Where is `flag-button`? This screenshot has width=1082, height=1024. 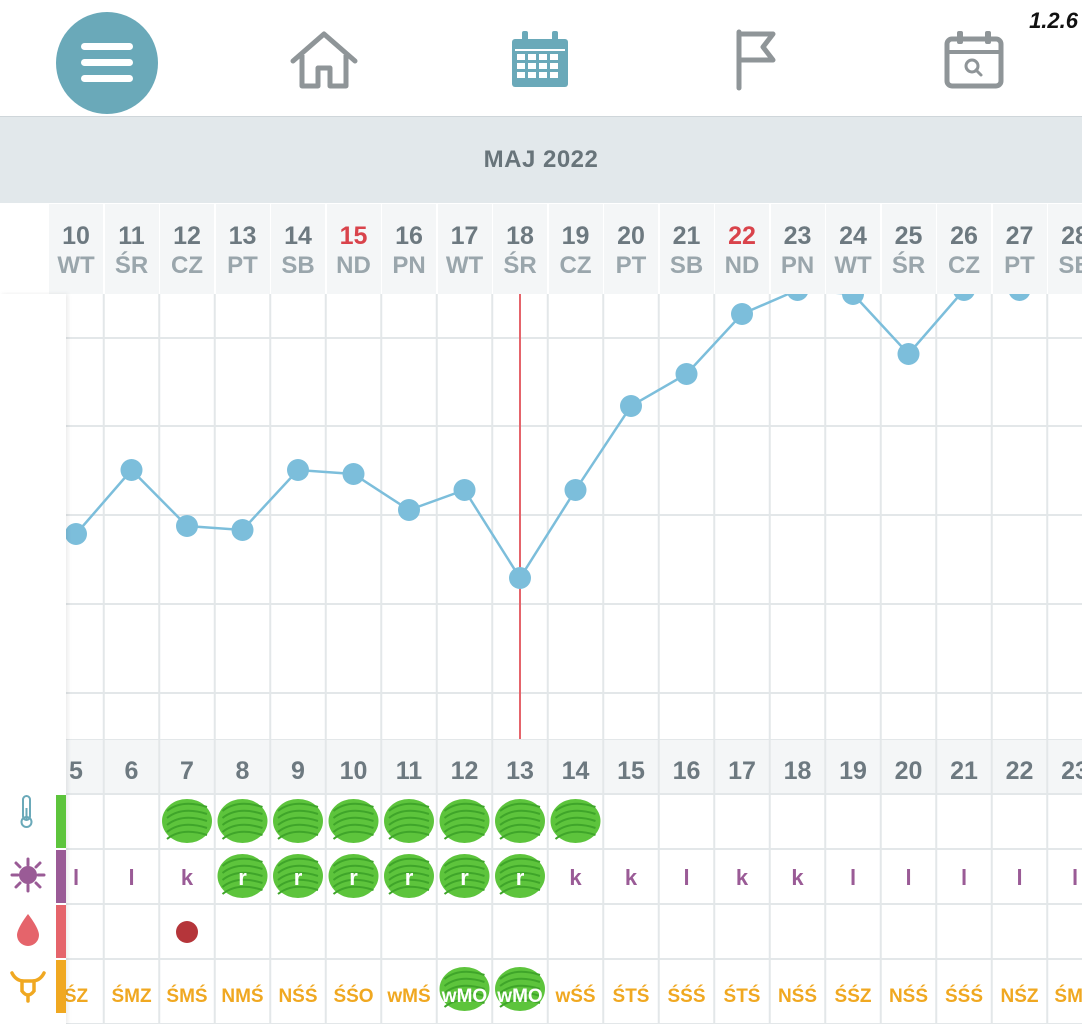 flag-button is located at coordinates (756, 60).